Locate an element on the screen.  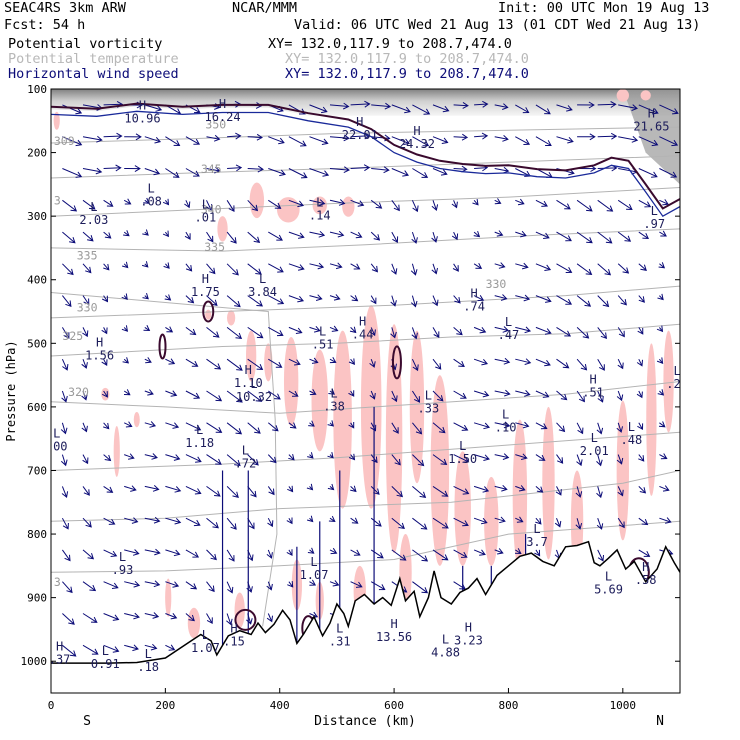
extremum-value-24: .00 is located at coordinates (57, 446).